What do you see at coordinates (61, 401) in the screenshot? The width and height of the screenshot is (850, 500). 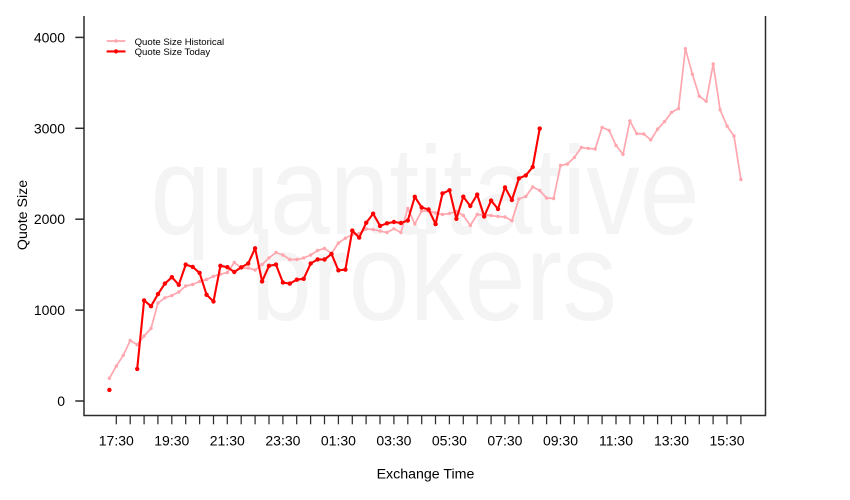 I see `svg-text: 0` at bounding box center [61, 401].